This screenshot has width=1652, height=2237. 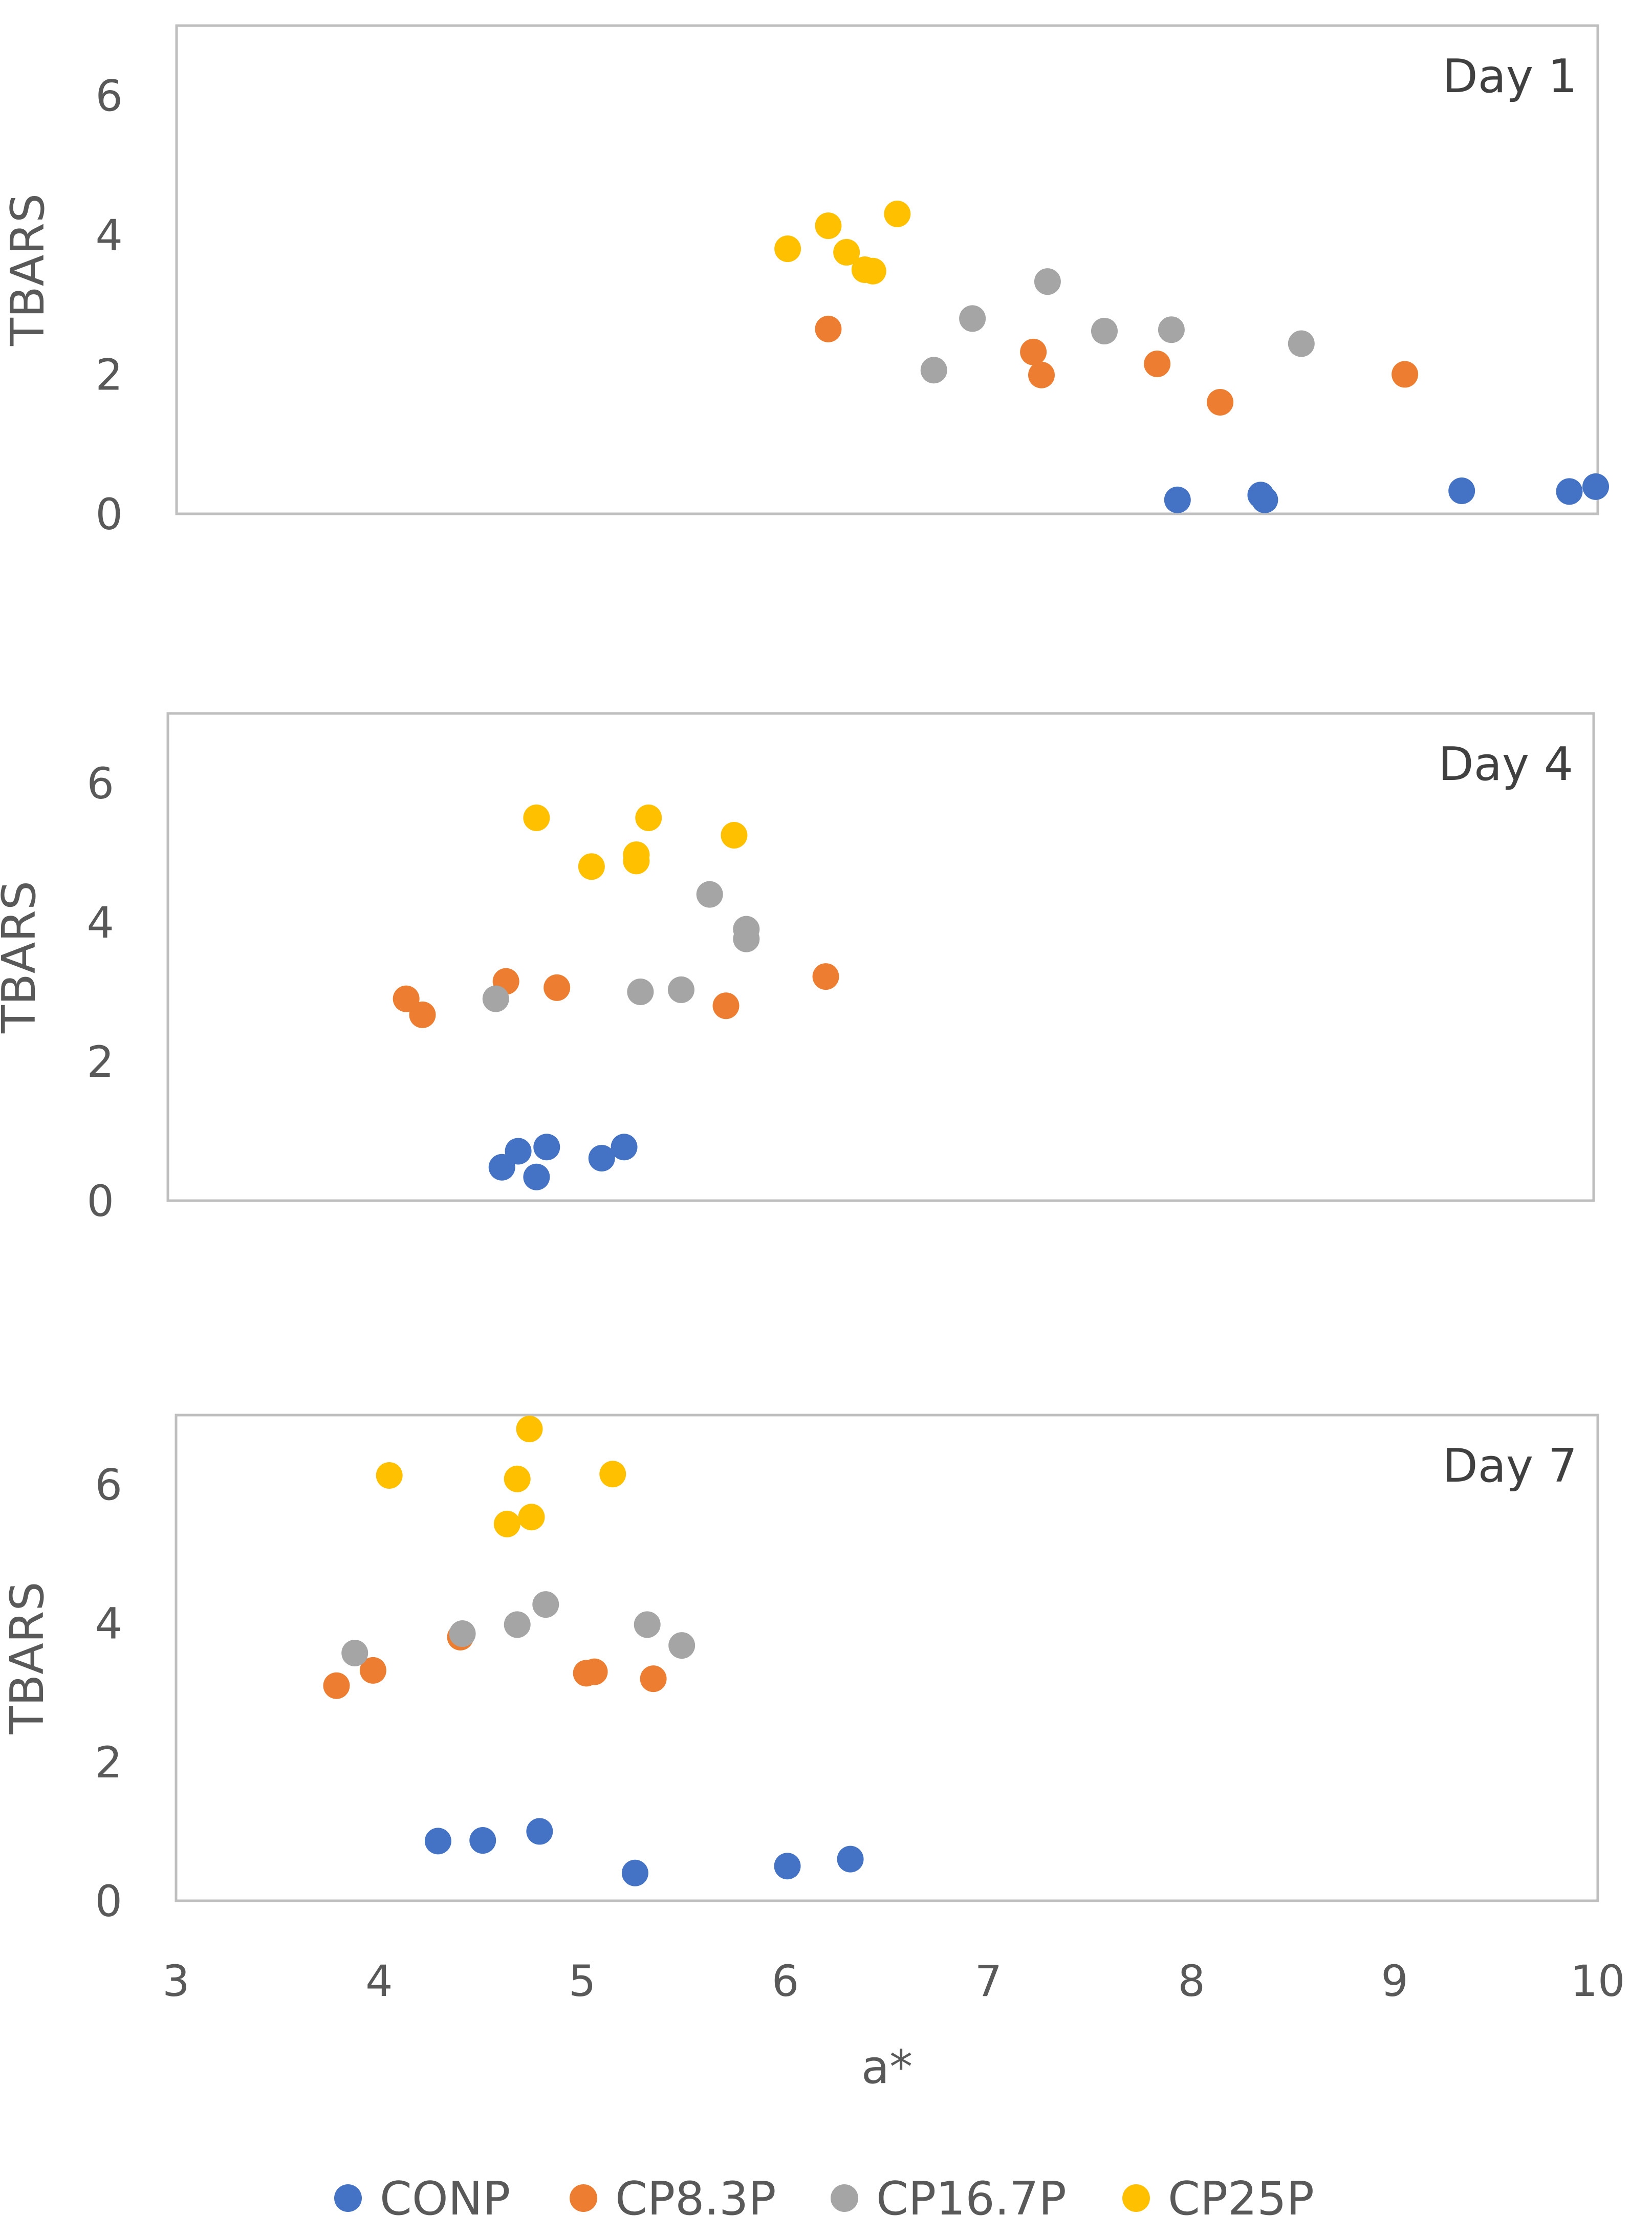 What do you see at coordinates (1394, 1981) in the screenshot?
I see `x-tick-label: 9` at bounding box center [1394, 1981].